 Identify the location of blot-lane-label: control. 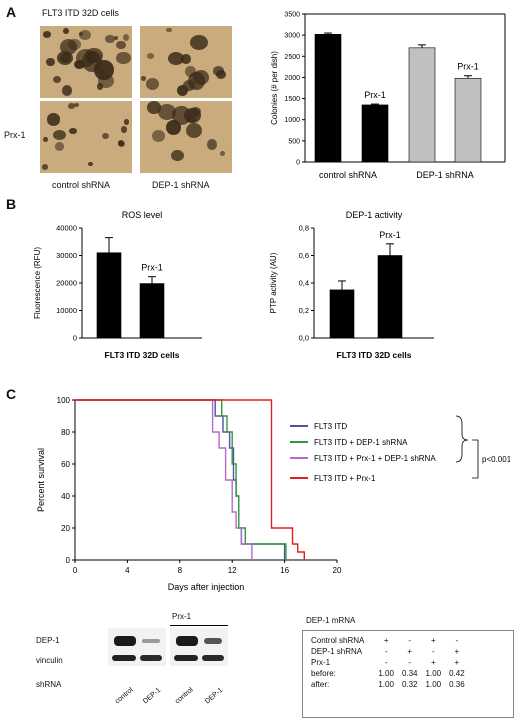
(184, 696).